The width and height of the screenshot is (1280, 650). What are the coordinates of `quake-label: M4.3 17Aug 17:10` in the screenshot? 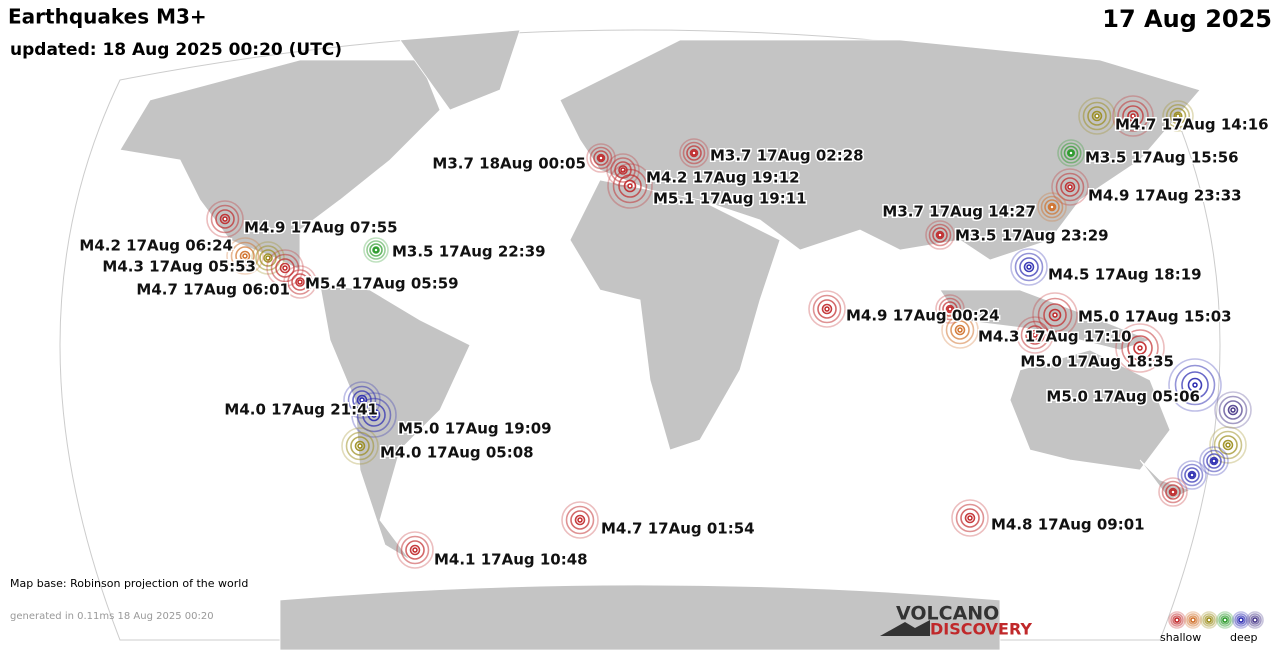 It's located at (1055, 337).